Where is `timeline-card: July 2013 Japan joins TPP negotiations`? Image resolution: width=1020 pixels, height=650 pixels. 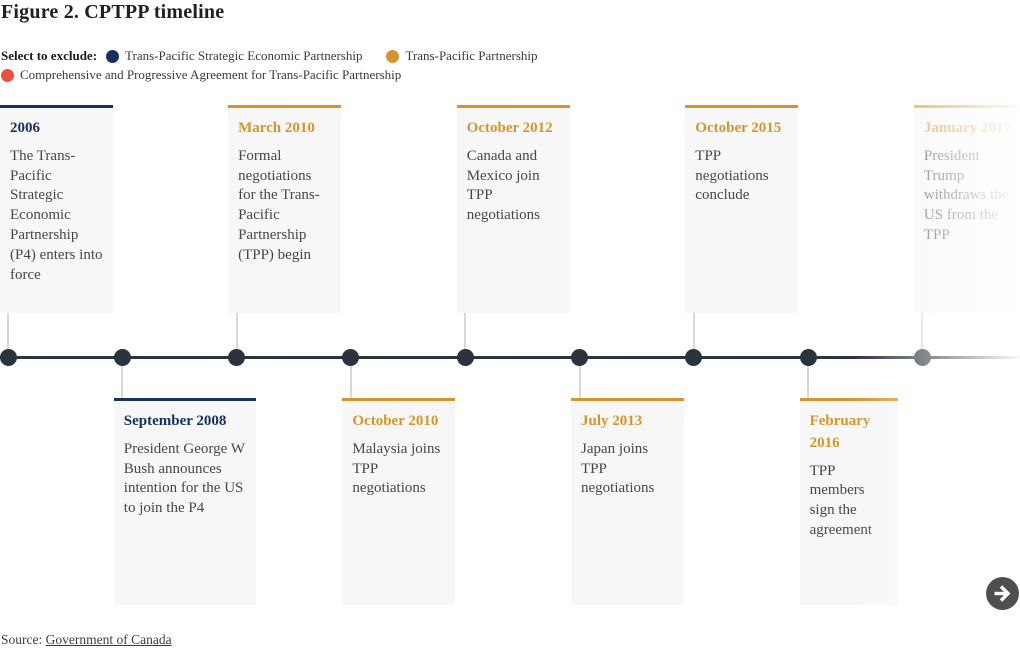
timeline-card: July 2013 Japan joins TPP negotiations is located at coordinates (627, 501).